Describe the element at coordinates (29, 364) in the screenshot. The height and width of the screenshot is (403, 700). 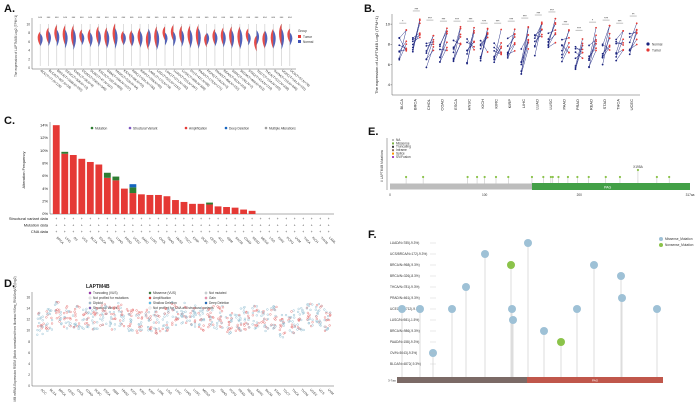
I see `y-tick-label: 4` at that location.